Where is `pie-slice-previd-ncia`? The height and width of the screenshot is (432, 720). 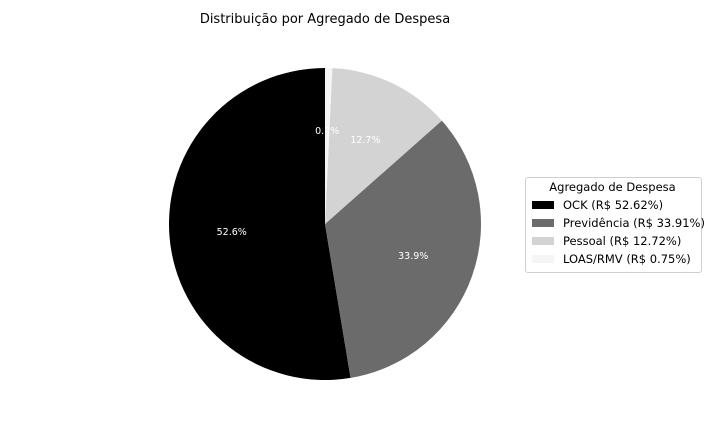
pie-slice-previd-ncia is located at coordinates (403, 249).